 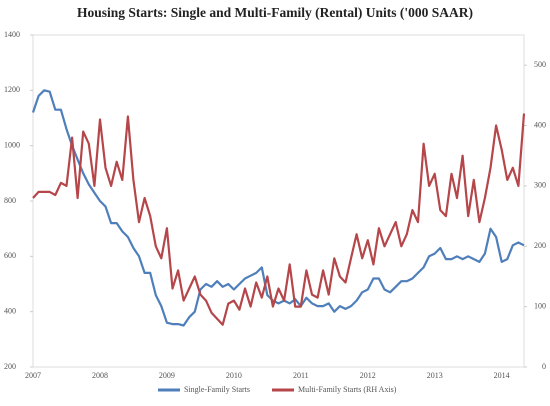 I want to click on y2-tick-label: 300, so click(x=540, y=185).